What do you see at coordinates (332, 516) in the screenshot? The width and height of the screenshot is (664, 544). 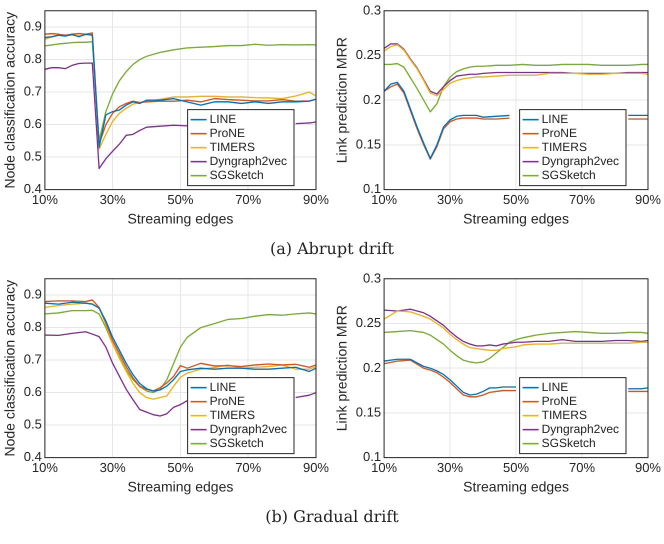 I see `text: (b) Gradual drift` at bounding box center [332, 516].